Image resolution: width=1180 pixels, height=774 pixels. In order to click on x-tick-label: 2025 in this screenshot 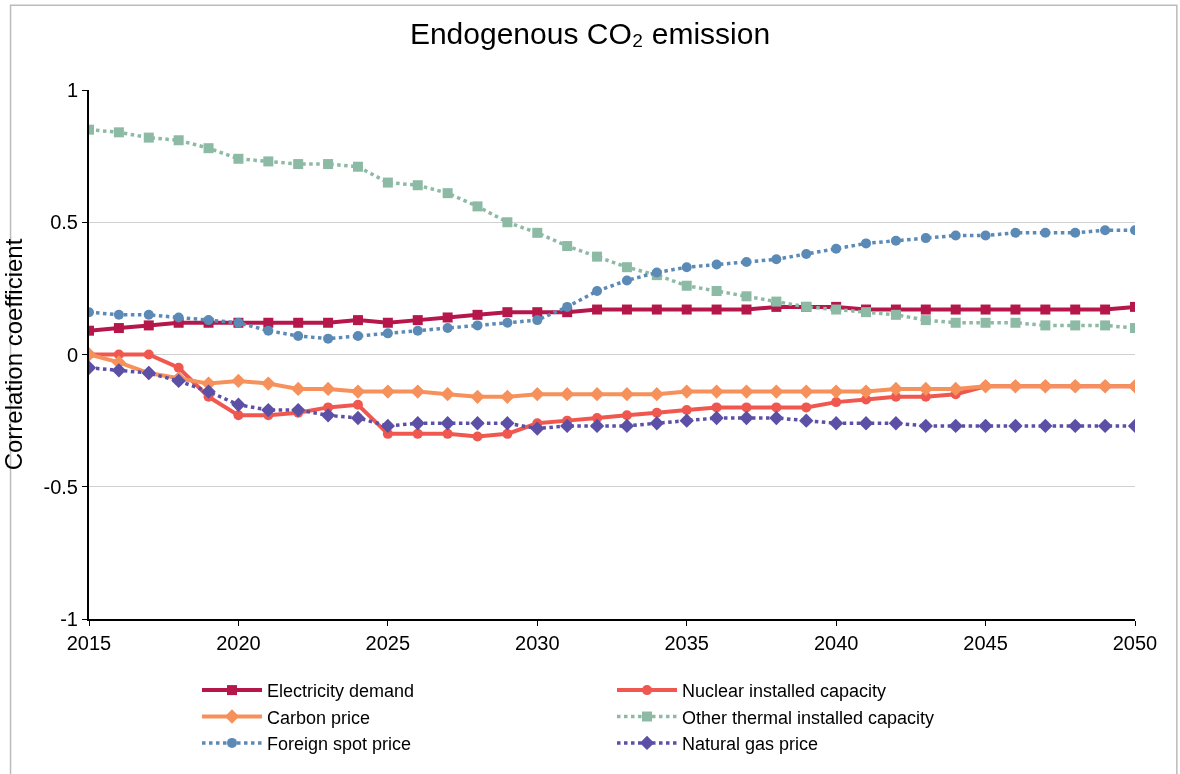, I will do `click(388, 643)`.